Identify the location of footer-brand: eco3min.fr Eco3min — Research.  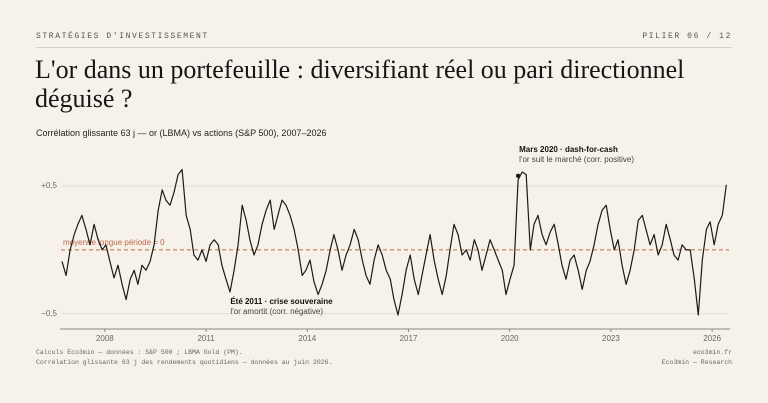
(697, 358).